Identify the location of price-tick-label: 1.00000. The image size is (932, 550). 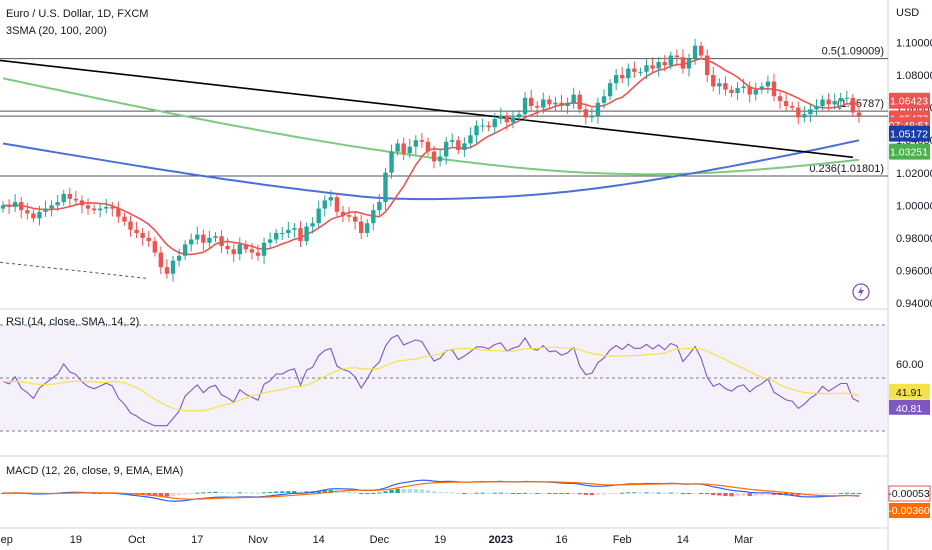
(914, 206).